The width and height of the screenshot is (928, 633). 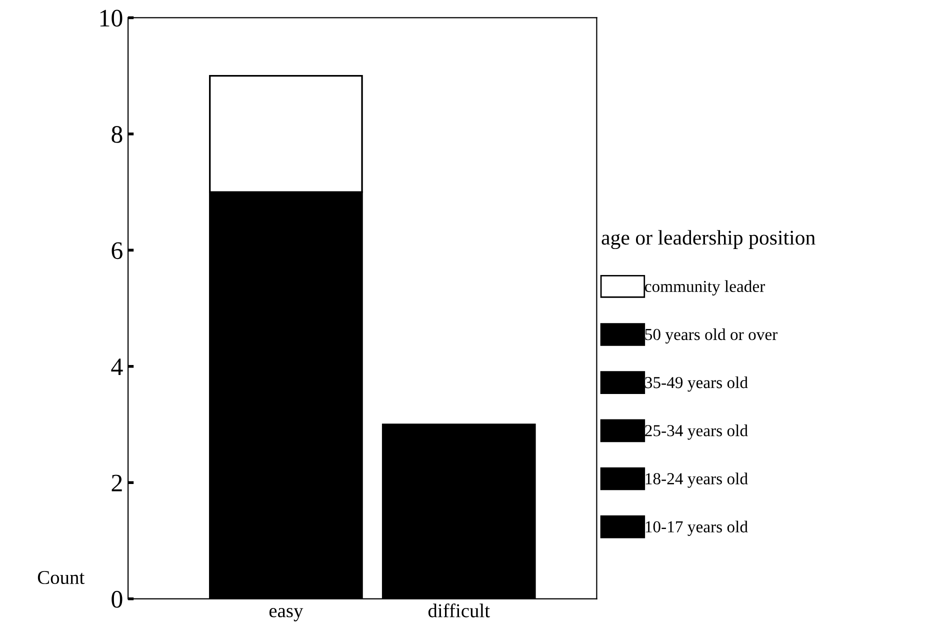 I want to click on y-tick-label: 4, so click(x=117, y=367).